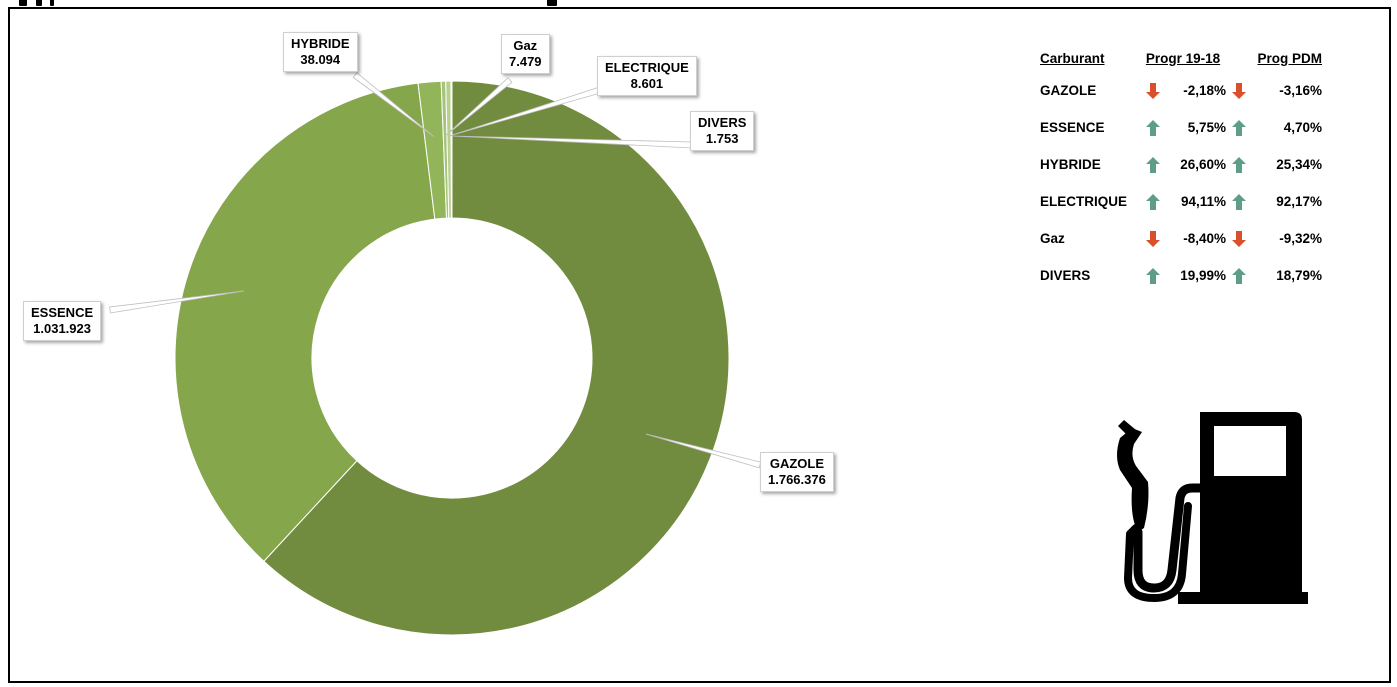  What do you see at coordinates (1204, 238) in the screenshot?
I see `row-progr: -8,40%` at bounding box center [1204, 238].